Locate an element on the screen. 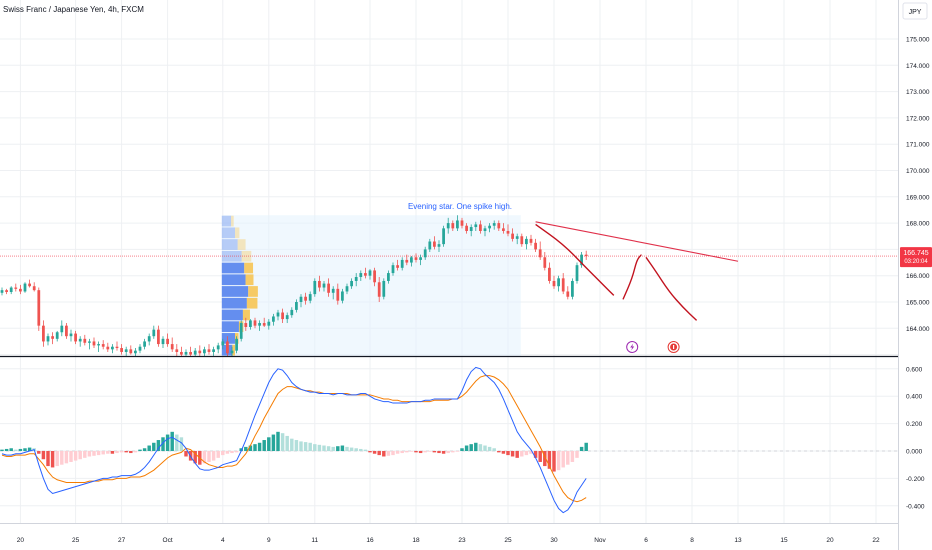 The width and height of the screenshot is (932, 550). lightning-icon is located at coordinates (632, 347).